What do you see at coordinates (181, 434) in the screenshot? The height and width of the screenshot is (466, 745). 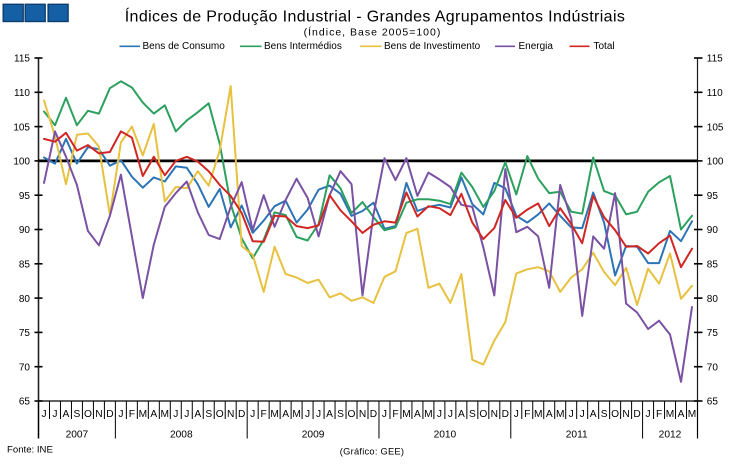 I see `svg-text: 2008` at bounding box center [181, 434].